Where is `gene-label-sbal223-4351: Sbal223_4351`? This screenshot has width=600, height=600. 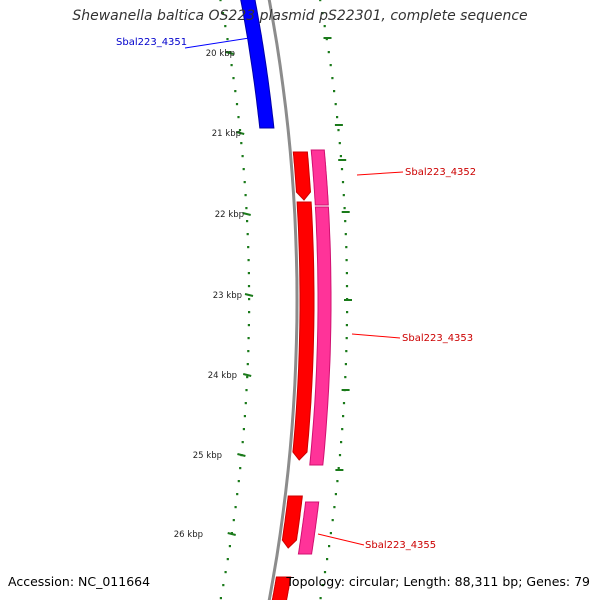 gene-label-sbal223-4351: Sbal223_4351 is located at coordinates (151, 42).